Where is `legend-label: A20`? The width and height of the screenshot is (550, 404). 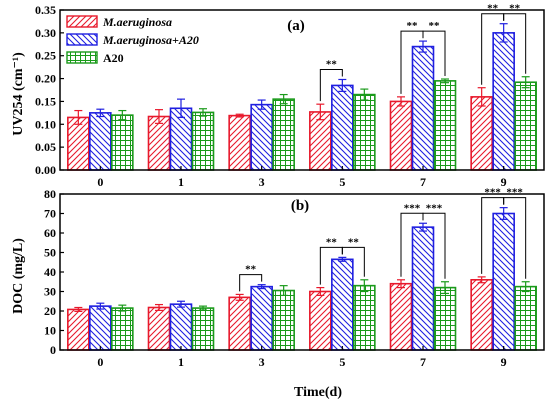 legend-label: A20 is located at coordinates (113, 58).